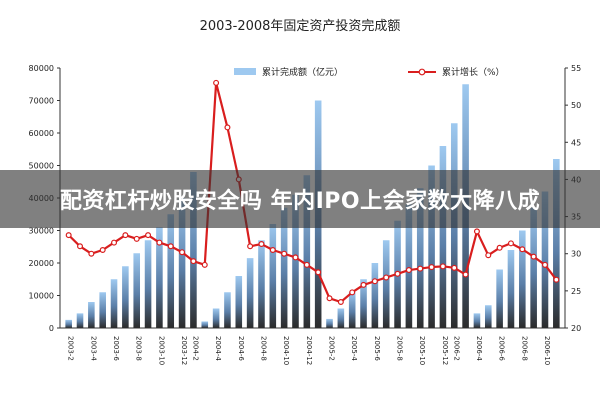 Image resolution: width=600 pixels, height=400 pixels. What do you see at coordinates (400, 348) in the screenshot?
I see `x-tick-label: 2005-8` at bounding box center [400, 348].